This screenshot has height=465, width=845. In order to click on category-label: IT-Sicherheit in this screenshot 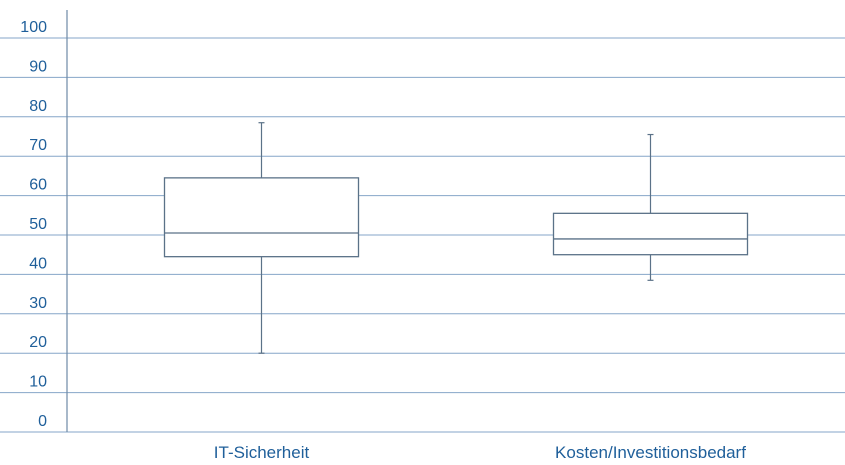, I will do `click(262, 452)`.